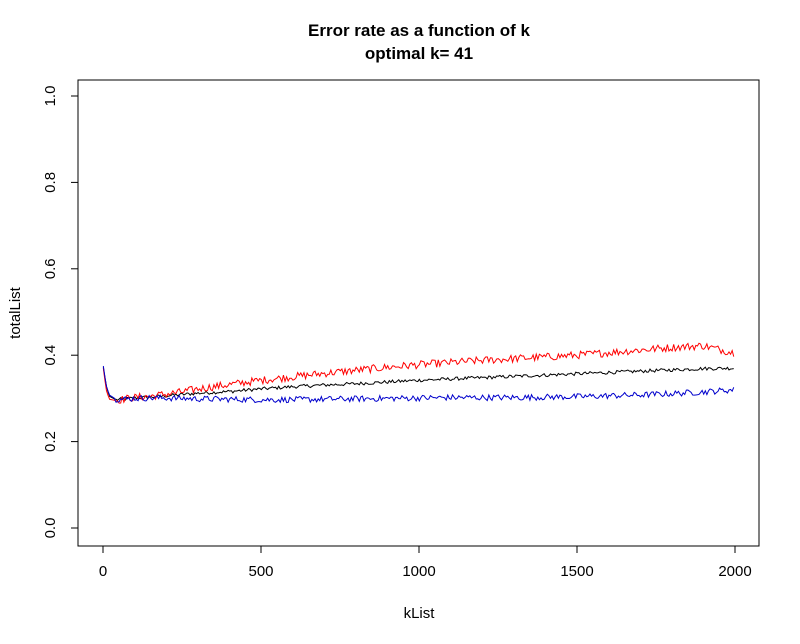 This screenshot has height=644, width=800. I want to click on x-tick-label: 500, so click(260, 571).